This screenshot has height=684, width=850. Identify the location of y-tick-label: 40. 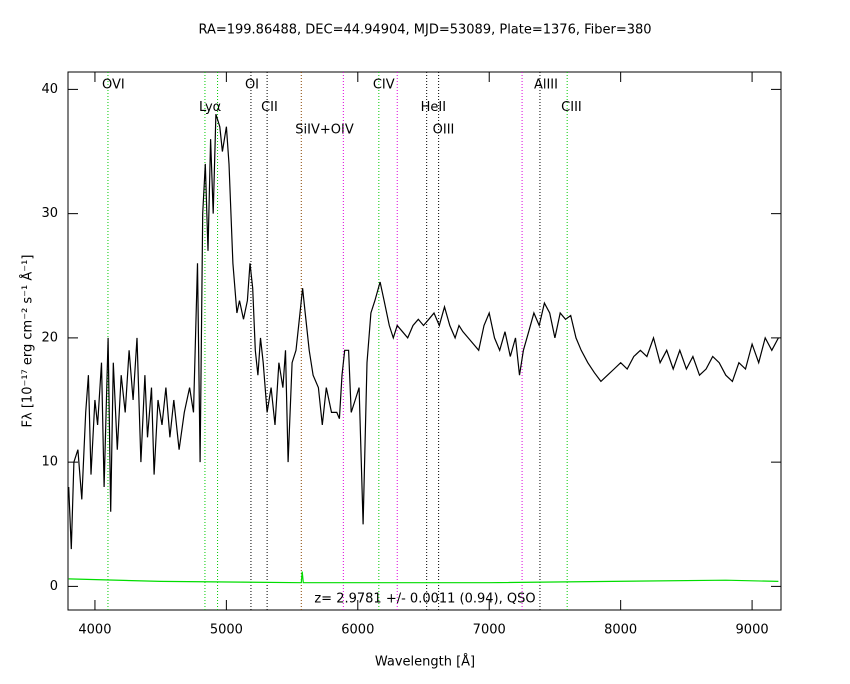
(49, 89).